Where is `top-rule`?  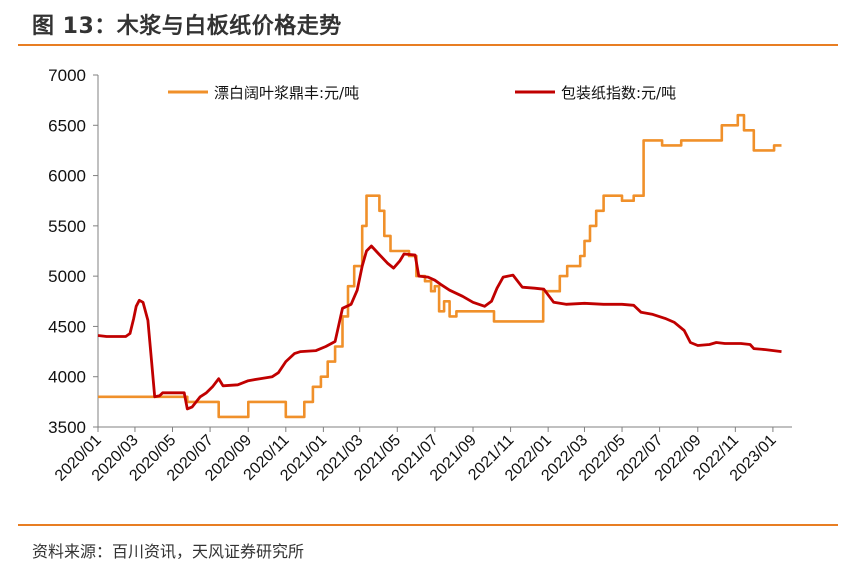
top-rule is located at coordinates (428, 45).